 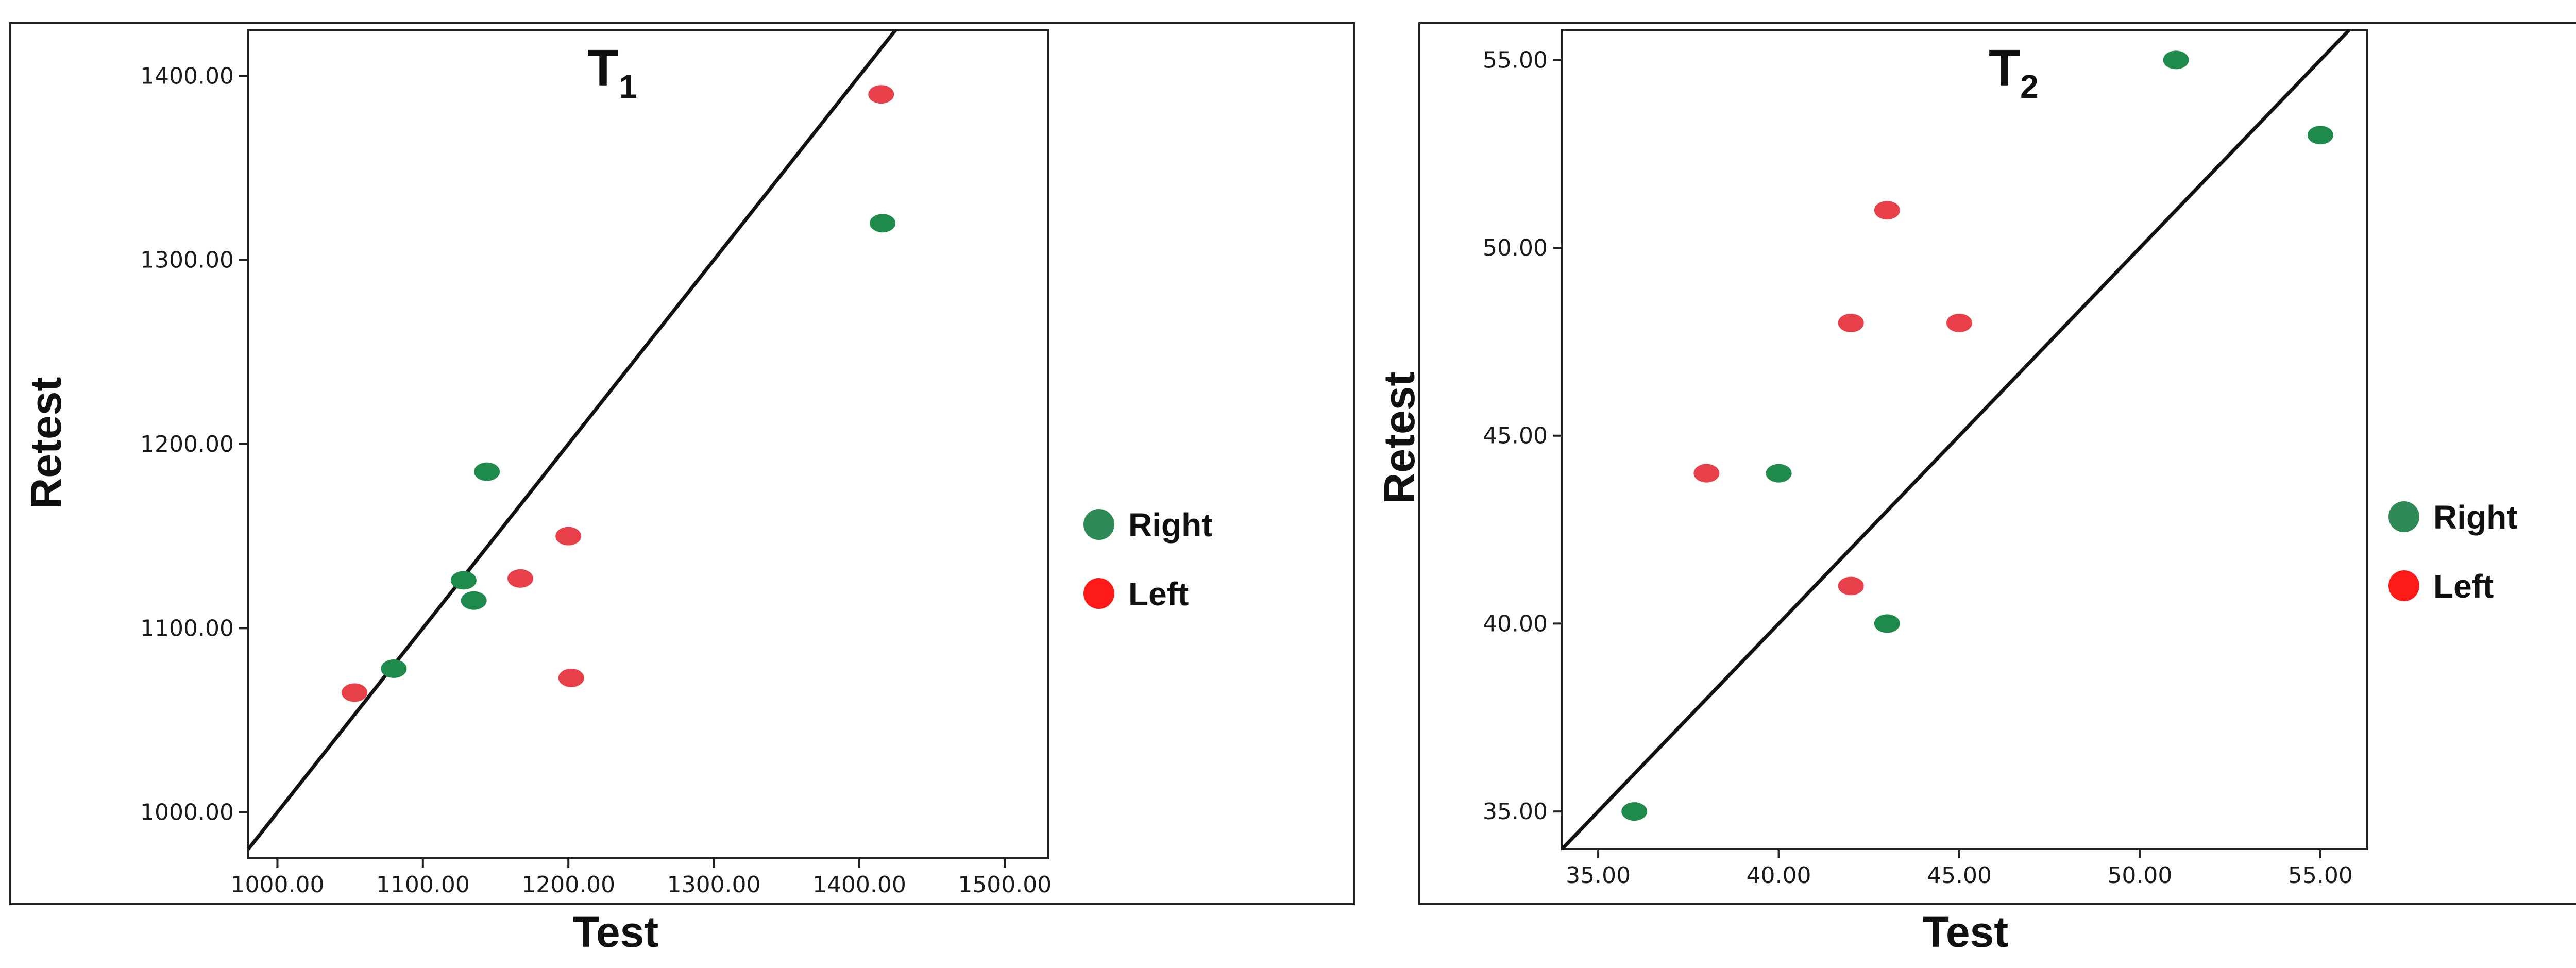 I want to click on y-tick-label: 35.00, so click(x=1515, y=812).